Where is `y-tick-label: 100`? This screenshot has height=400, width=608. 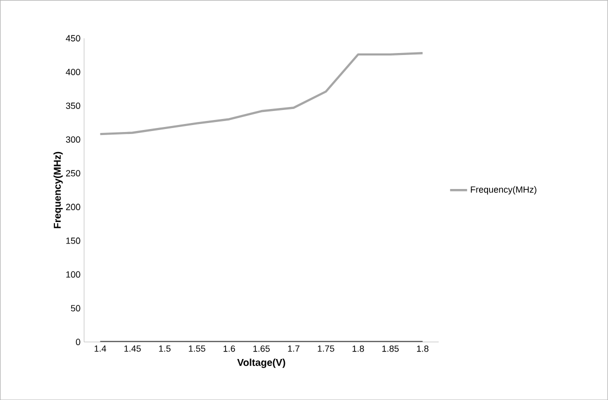
y-tick-label: 100 is located at coordinates (73, 274).